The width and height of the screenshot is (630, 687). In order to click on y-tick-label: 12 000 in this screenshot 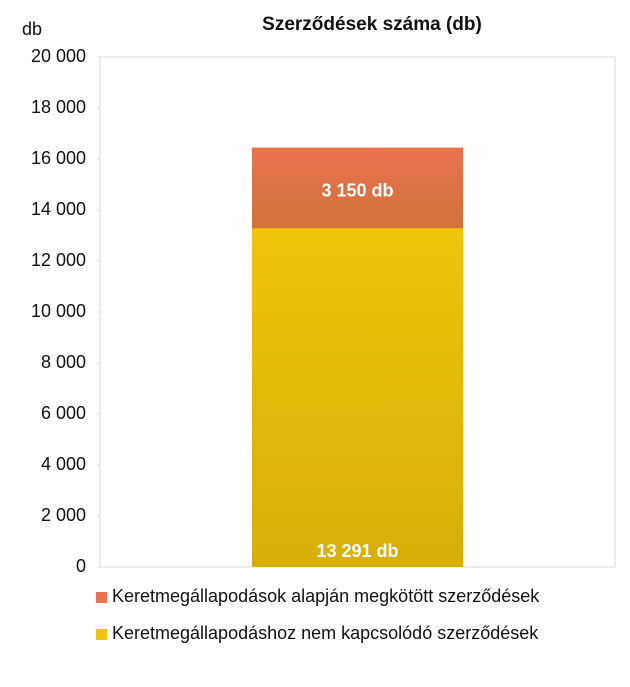, I will do `click(58, 260)`.